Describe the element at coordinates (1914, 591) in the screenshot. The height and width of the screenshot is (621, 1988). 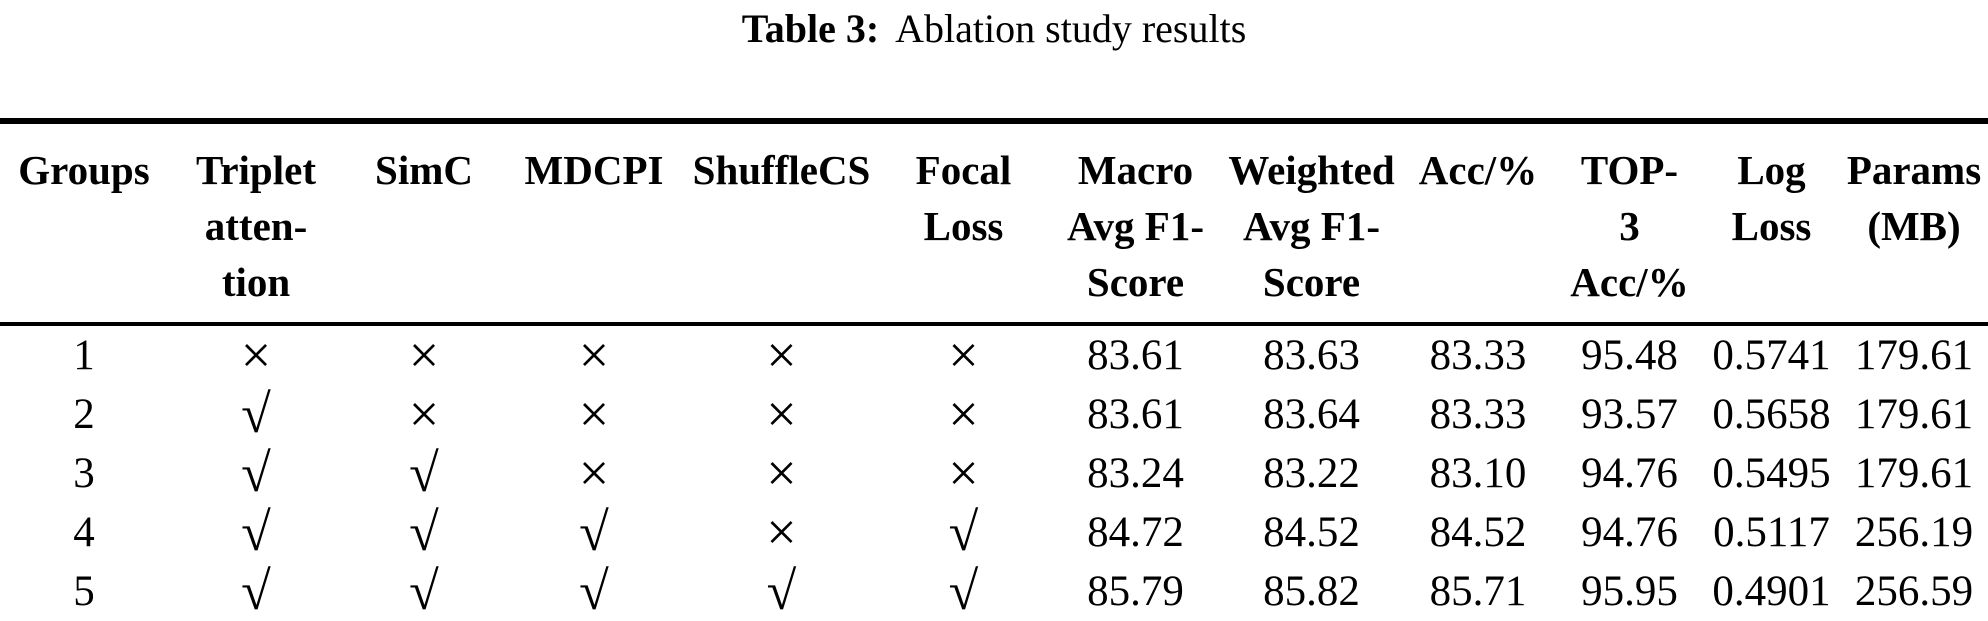
I see `value-cell: 256.59` at that location.